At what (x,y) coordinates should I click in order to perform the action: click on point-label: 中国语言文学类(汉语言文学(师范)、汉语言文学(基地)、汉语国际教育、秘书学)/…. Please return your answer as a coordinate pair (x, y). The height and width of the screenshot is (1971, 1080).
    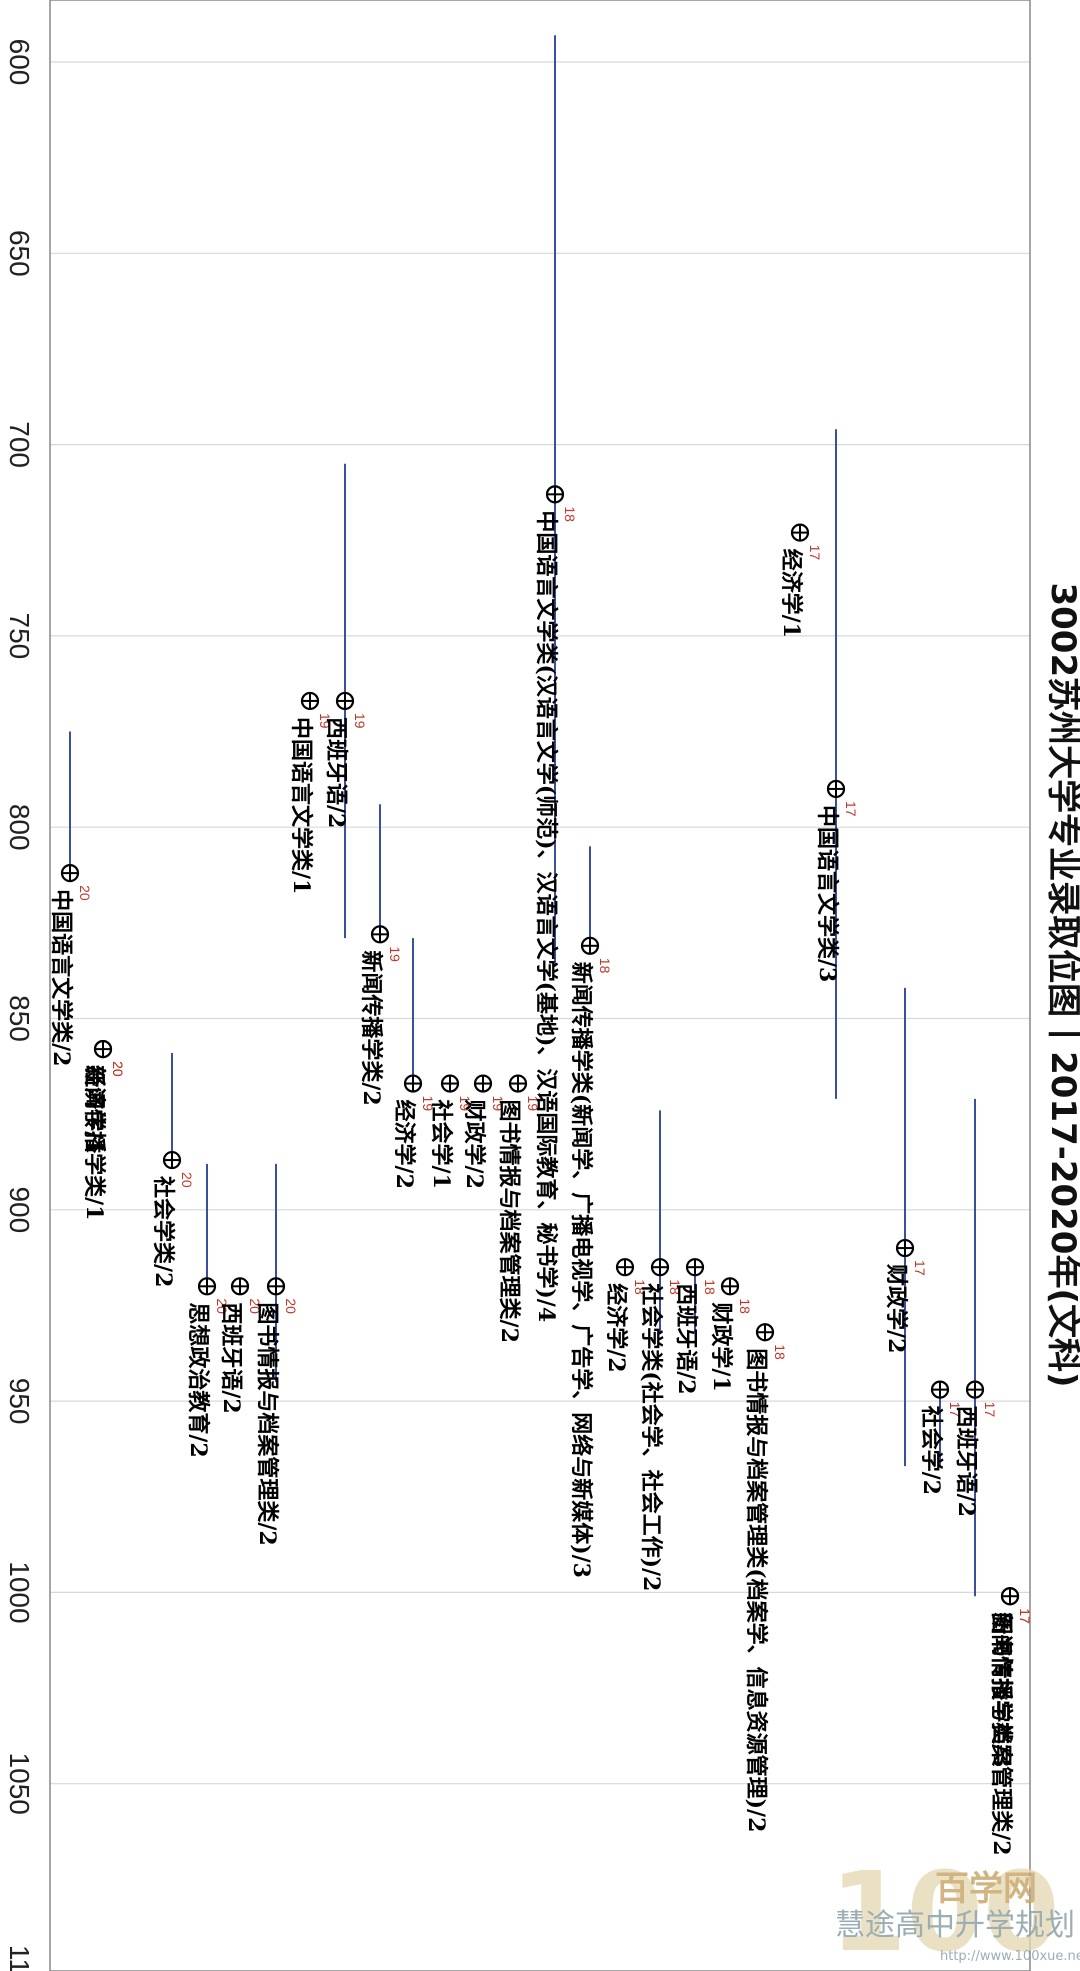
    Looking at the image, I should click on (546, 916).